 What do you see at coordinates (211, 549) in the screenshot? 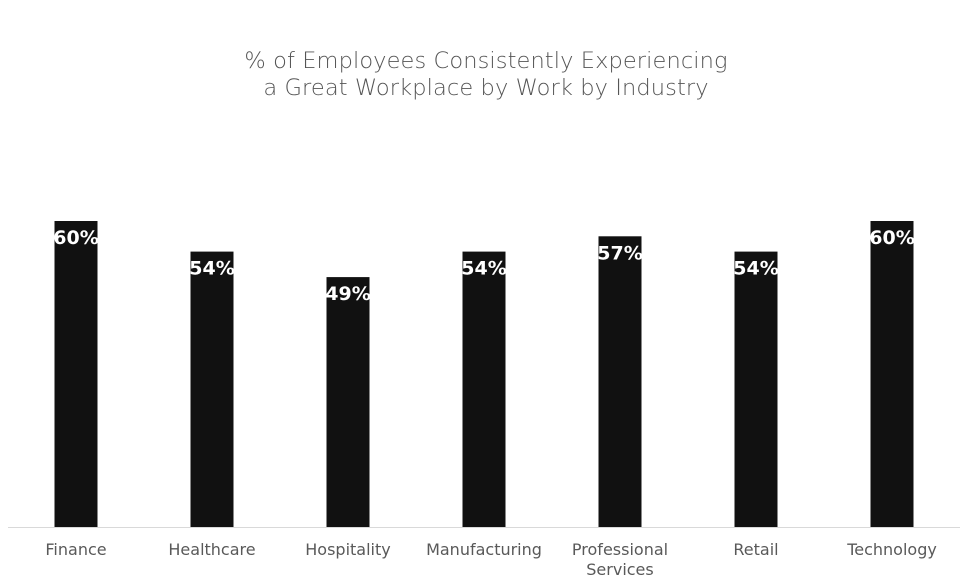
I see `category-label: Healthcare` at bounding box center [211, 549].